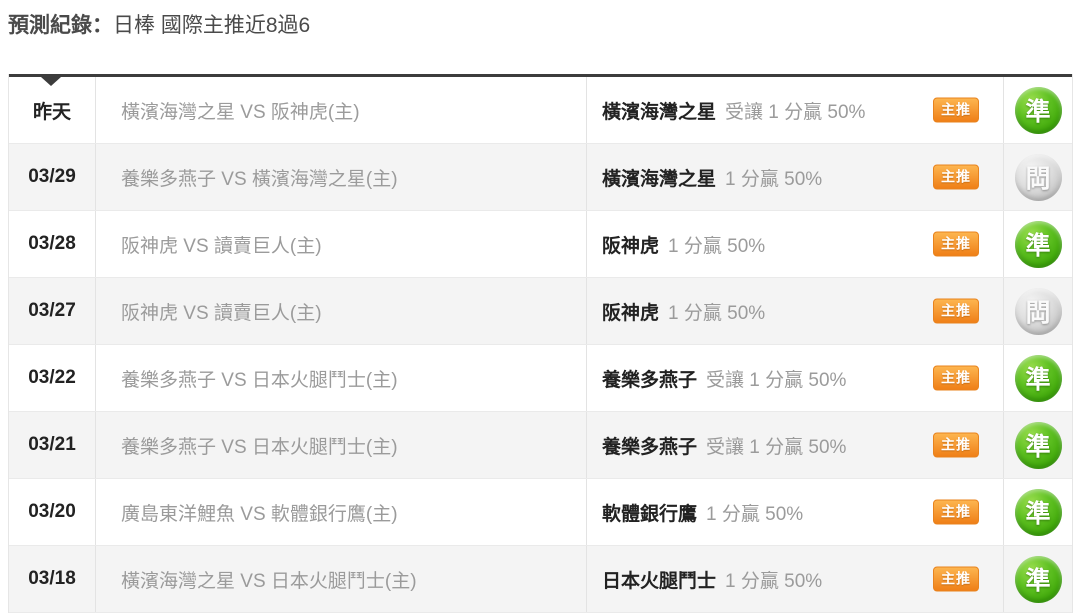  I want to click on page-title: 預測紀錄：日棒 國際主推近8過6, so click(544, 26).